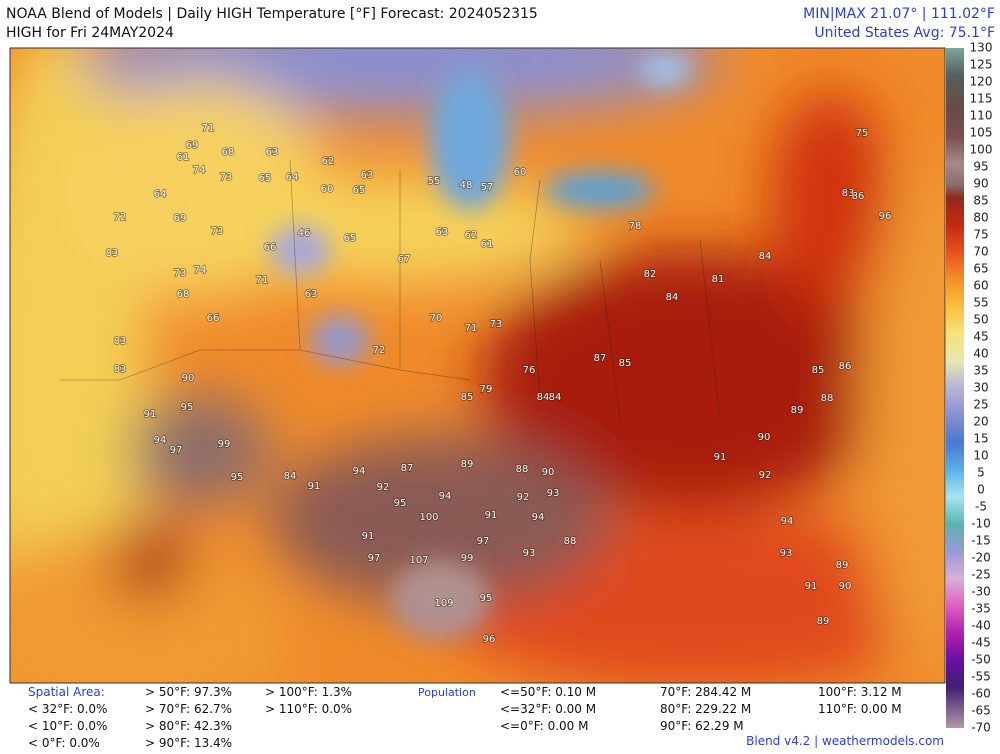  Describe the element at coordinates (467, 558) in the screenshot. I see `station-label: 99` at that location.